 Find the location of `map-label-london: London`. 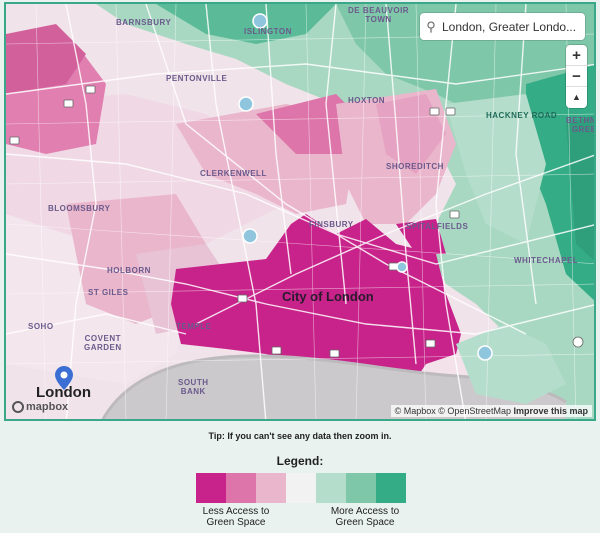

map-label-london: London is located at coordinates (63, 392).